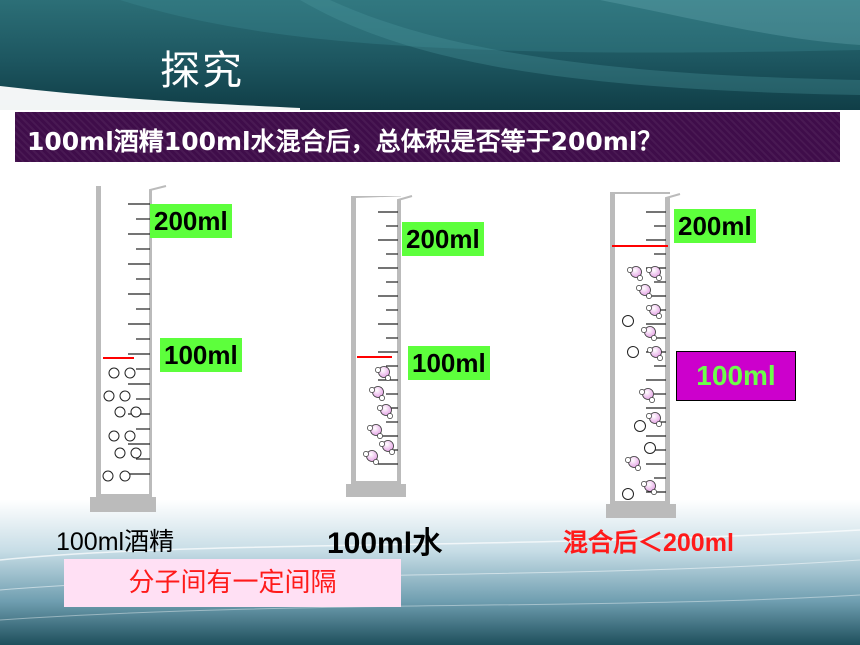 Image resolution: width=860 pixels, height=645 pixels. Describe the element at coordinates (648, 543) in the screenshot. I see `caption-mixed: 混合后＜200ml` at that location.